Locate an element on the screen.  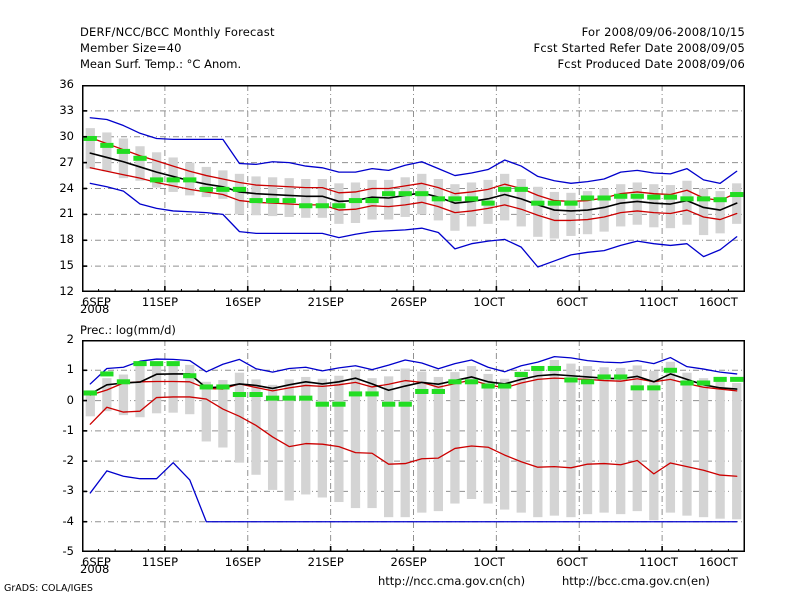
temperature-x-tick-label: 21SEP is located at coordinates (325, 302).